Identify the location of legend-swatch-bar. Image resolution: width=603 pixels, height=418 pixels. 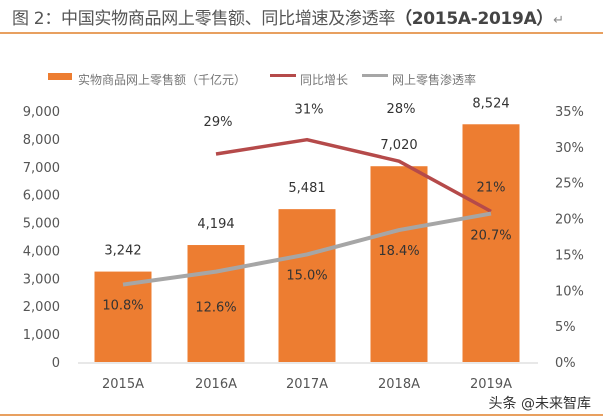
(60, 76).